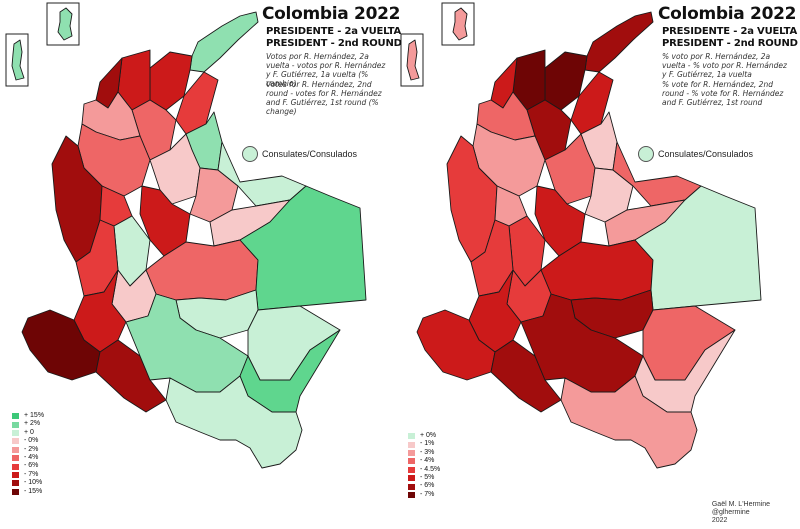 The image size is (800, 529). I want to click on legend-item: - 1%, so click(424, 444).